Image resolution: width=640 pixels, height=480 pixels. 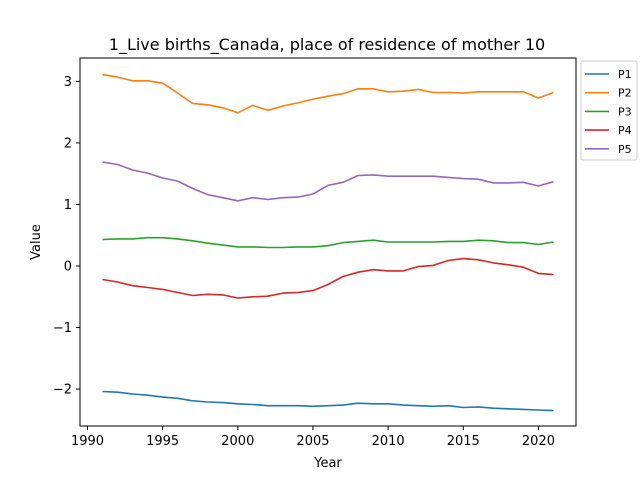 I want to click on legend-label-p3: P3, so click(x=625, y=111).